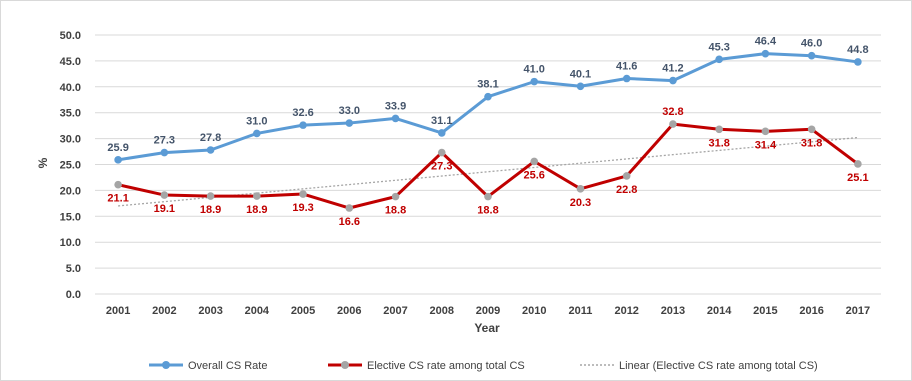 The width and height of the screenshot is (912, 381). I want to click on x-tick-label: 2017, so click(858, 311).